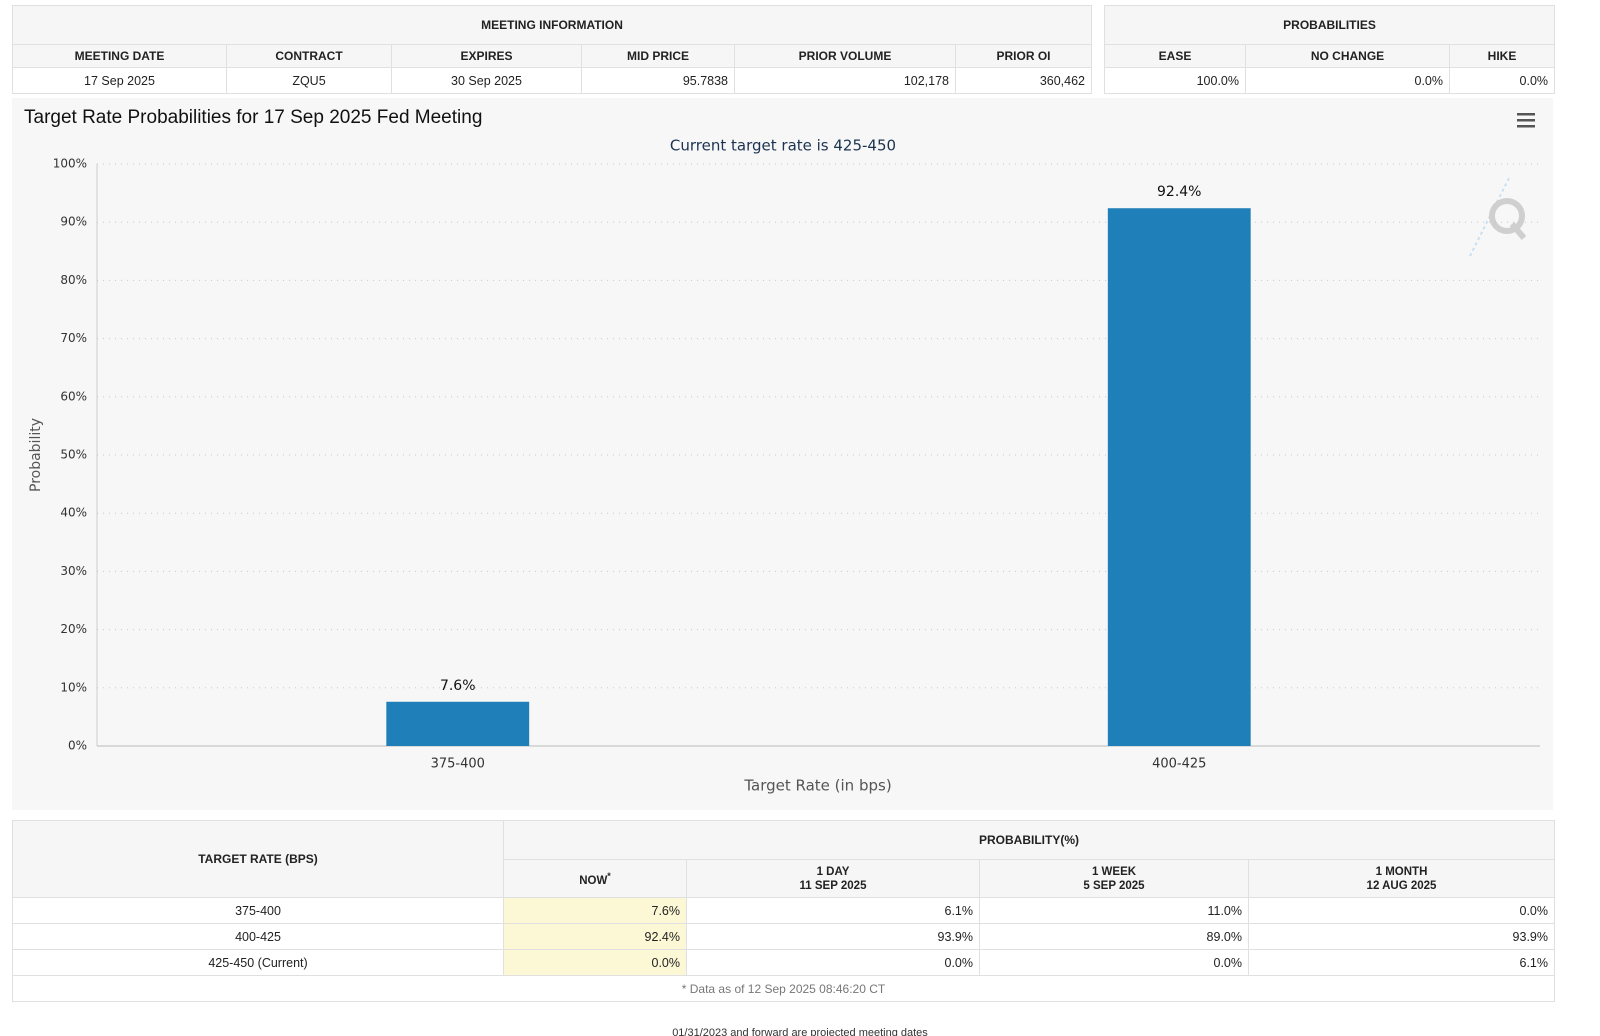 Image resolution: width=1600 pixels, height=1036 pixels. What do you see at coordinates (1114, 871) in the screenshot?
I see `column-label: 1 WEEK` at bounding box center [1114, 871].